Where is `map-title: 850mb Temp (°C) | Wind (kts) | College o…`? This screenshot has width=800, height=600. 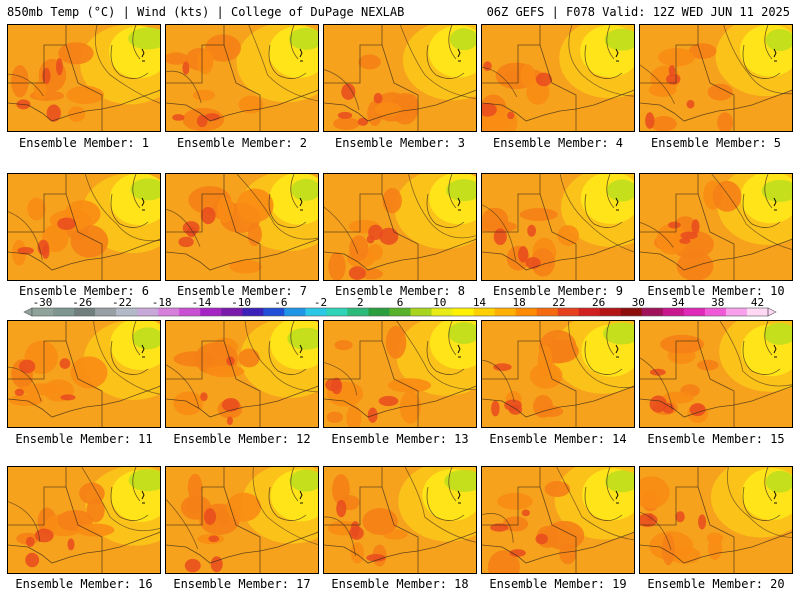 map-title: 850mb Temp (°C) | Wind (kts) | College o… is located at coordinates (206, 12).